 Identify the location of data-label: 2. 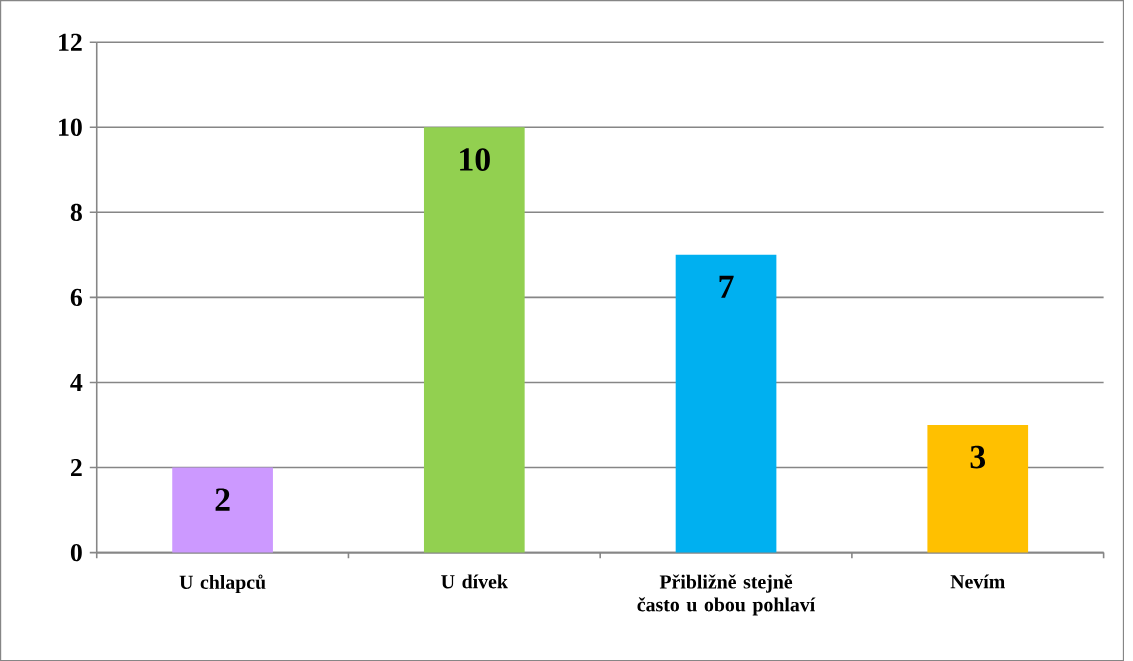
(222, 499).